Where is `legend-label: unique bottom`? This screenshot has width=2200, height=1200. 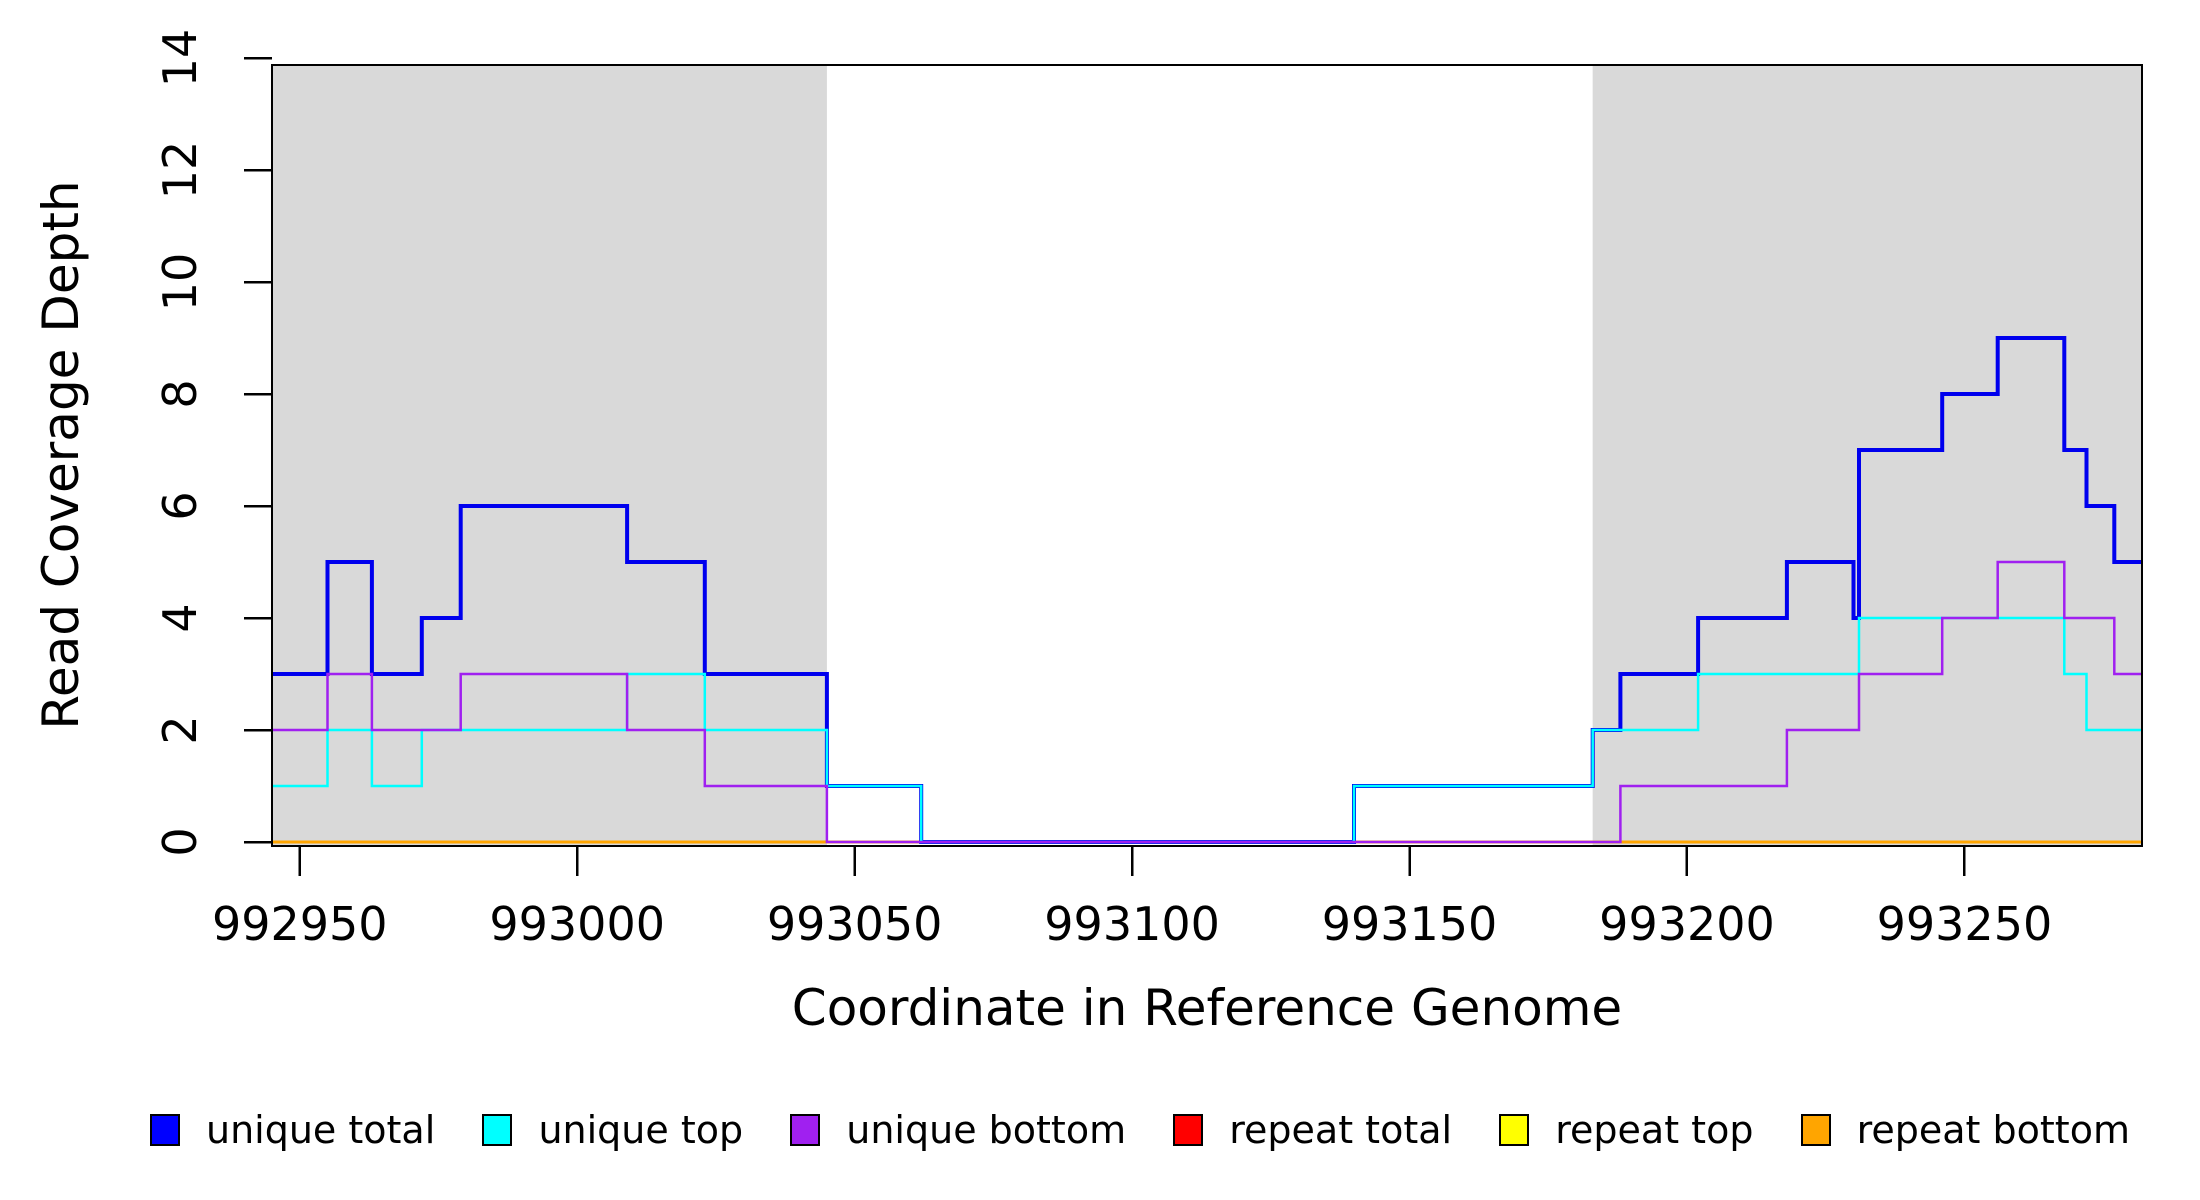
legend-label: unique bottom is located at coordinates (986, 1130).